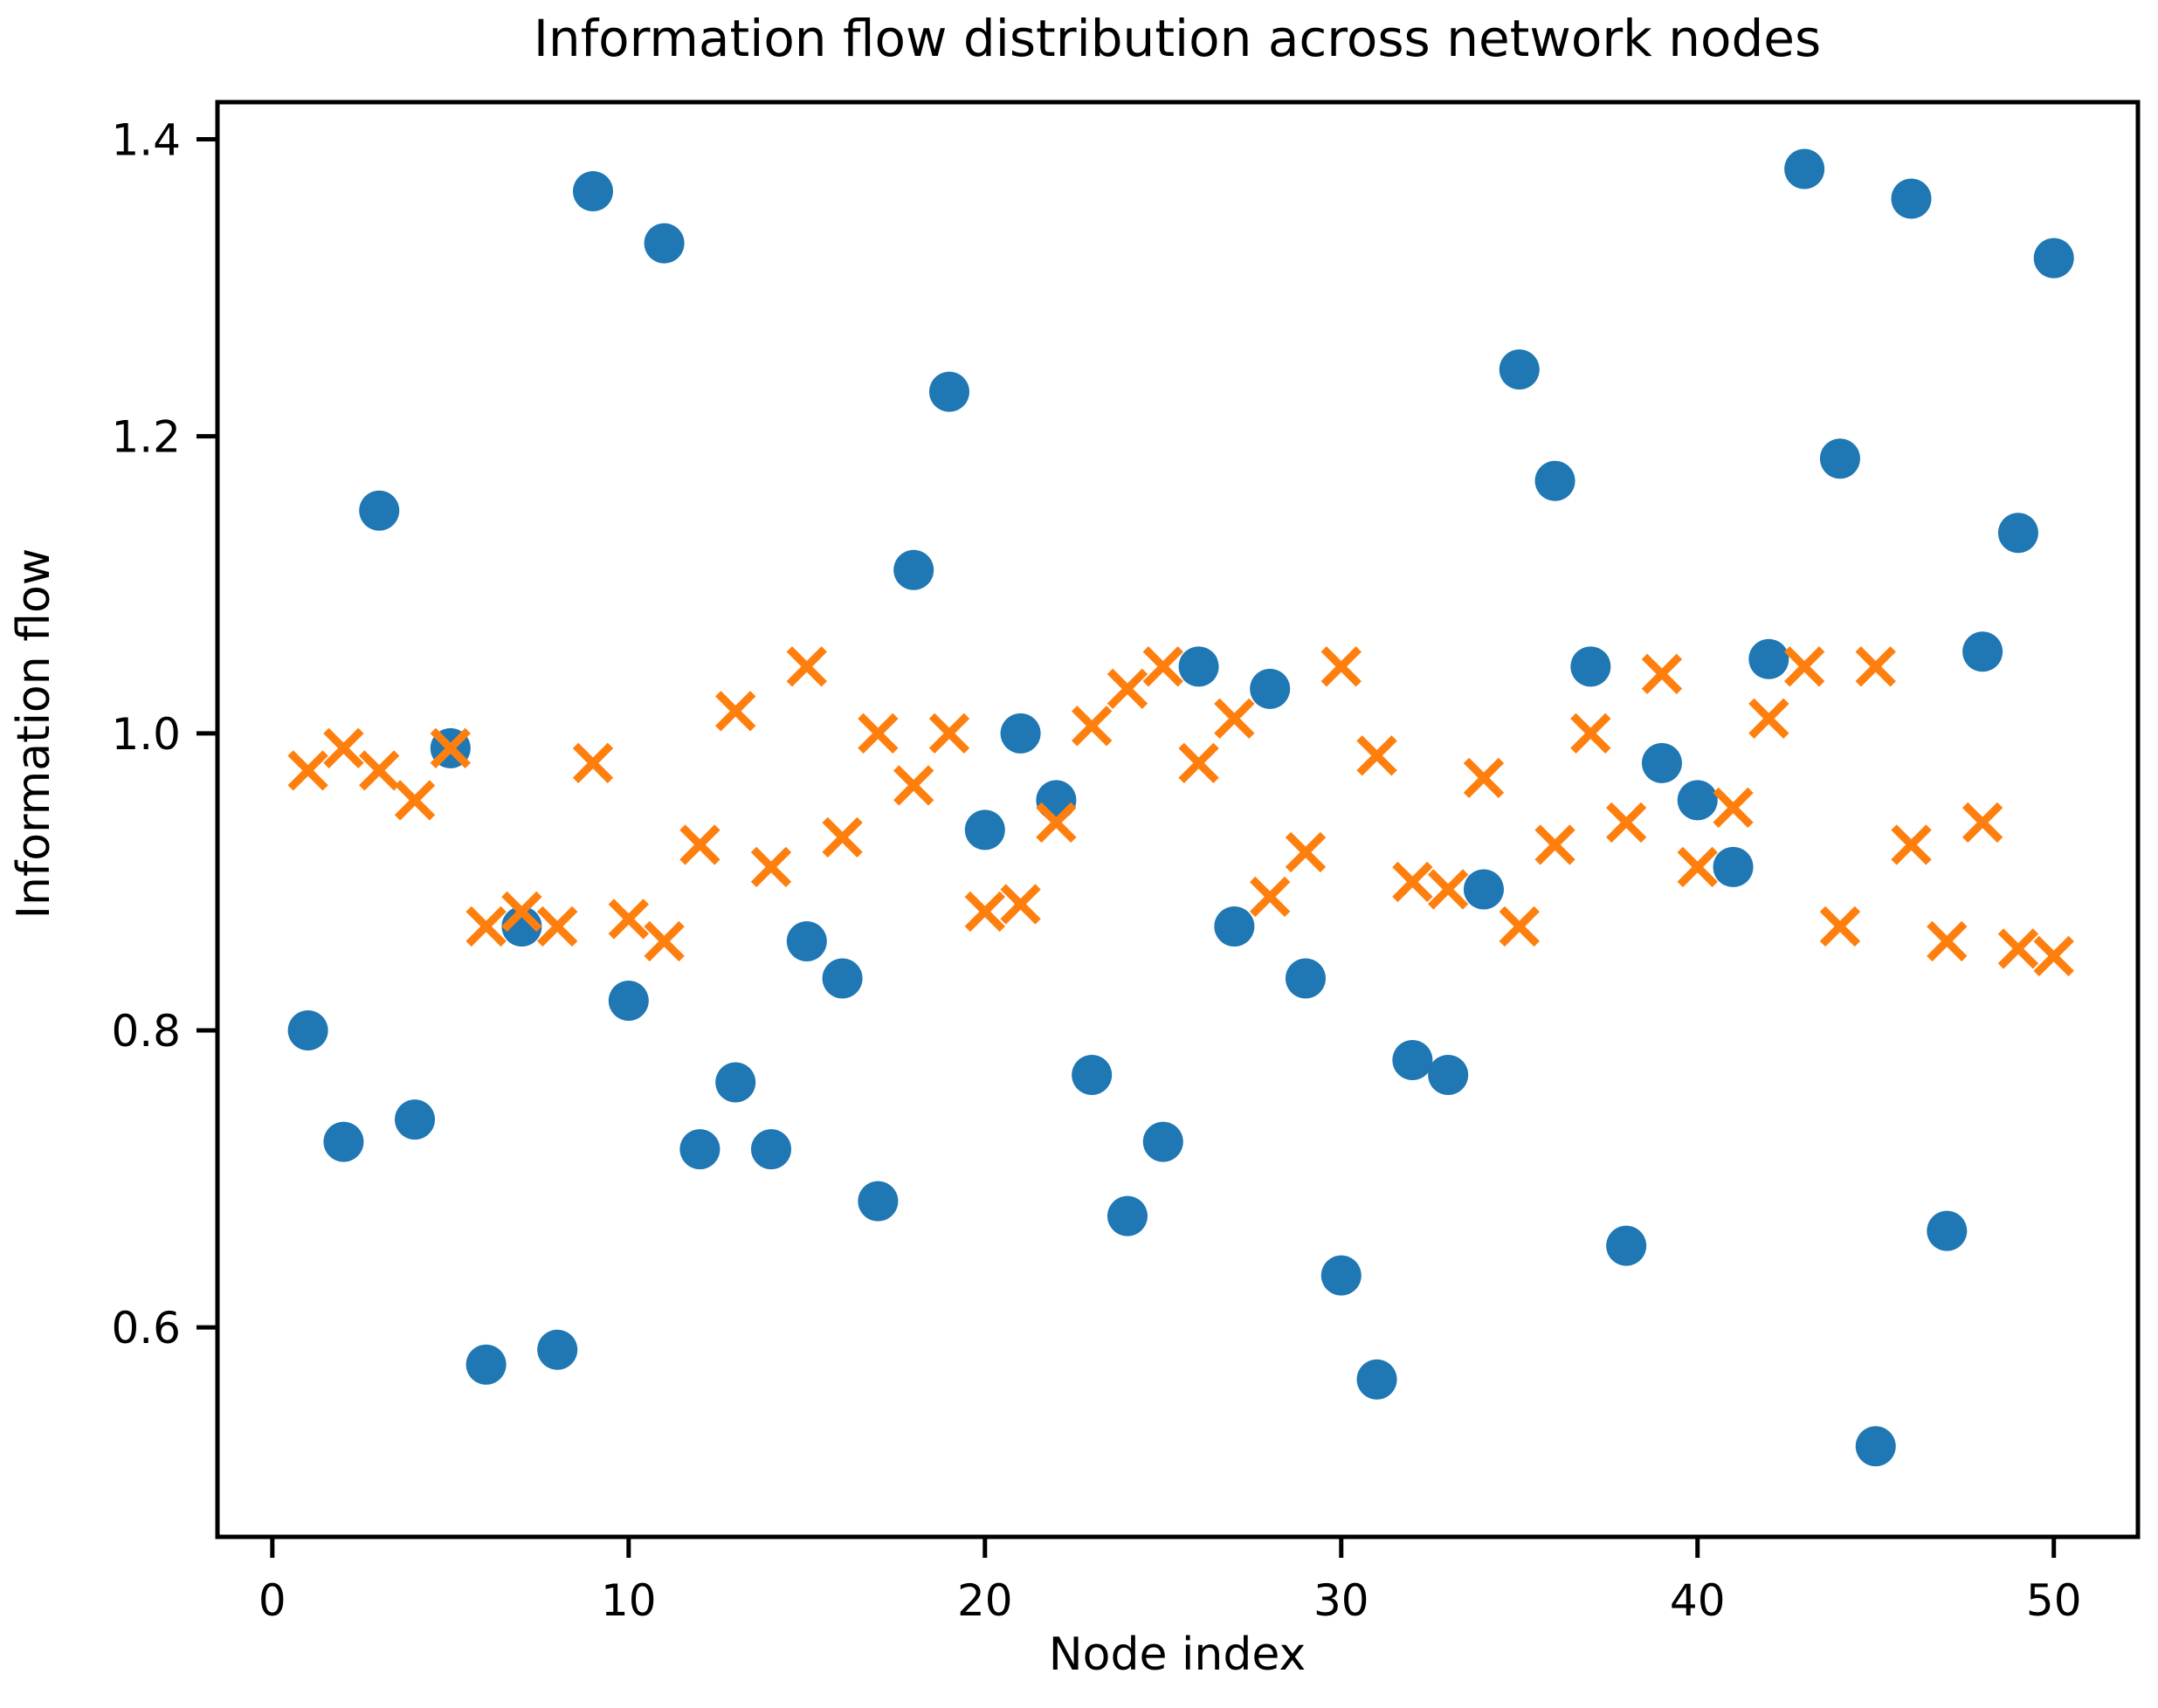  Describe the element at coordinates (146, 140) in the screenshot. I see `y-tick-label: 1.4` at that location.